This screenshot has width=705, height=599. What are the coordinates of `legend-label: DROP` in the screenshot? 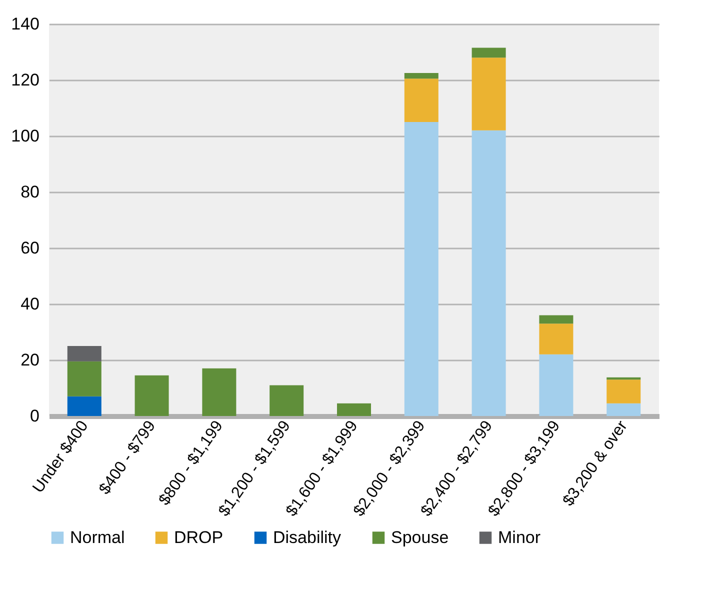 It's located at (199, 537).